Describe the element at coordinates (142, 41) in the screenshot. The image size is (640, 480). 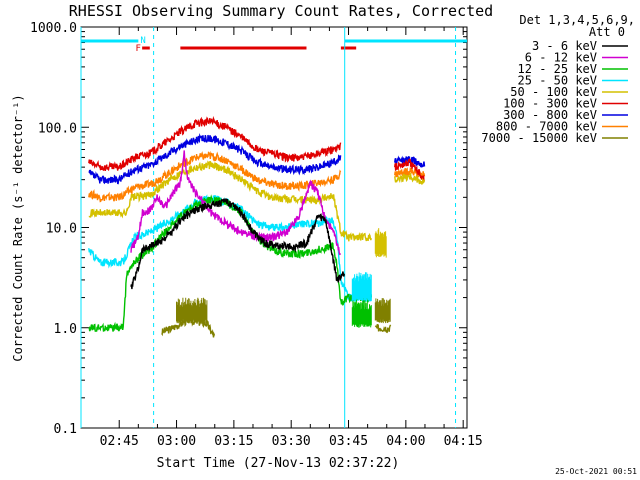
I see `night-flag-label: N` at that location.